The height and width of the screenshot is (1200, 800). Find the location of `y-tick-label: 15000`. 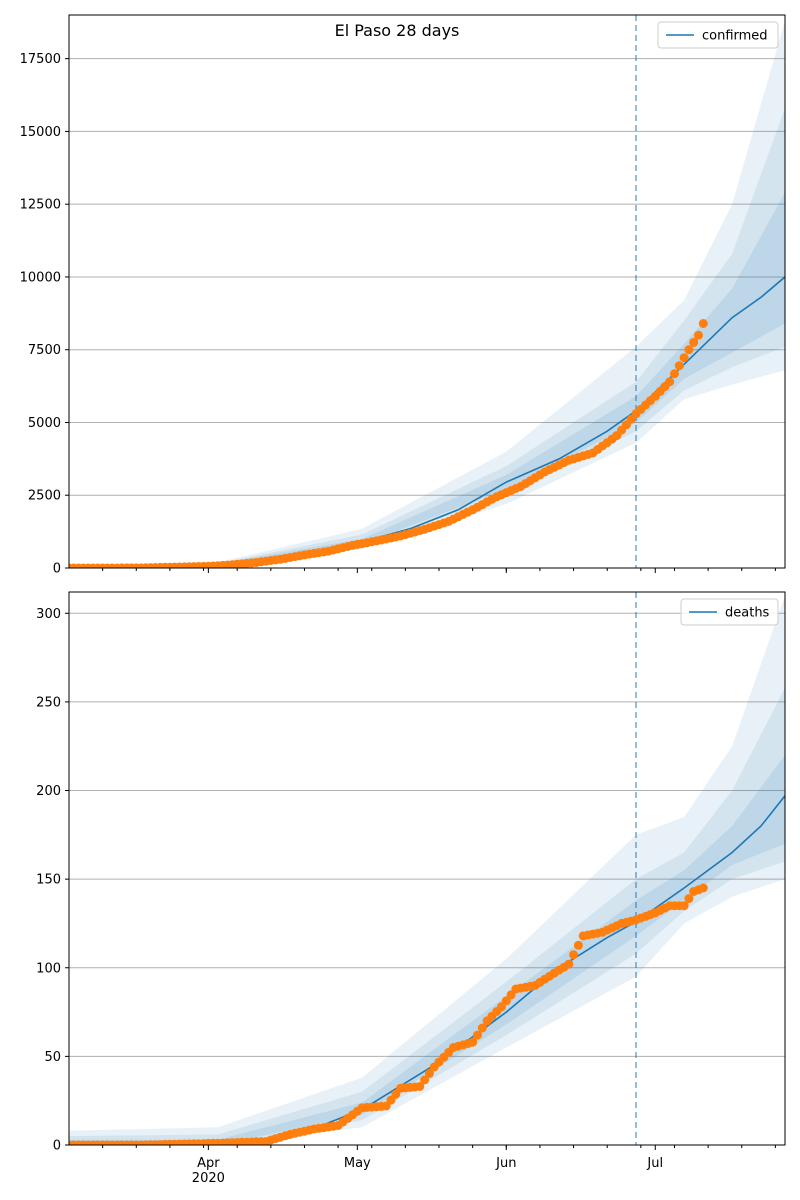

y-tick-label: 15000 is located at coordinates (40, 132).